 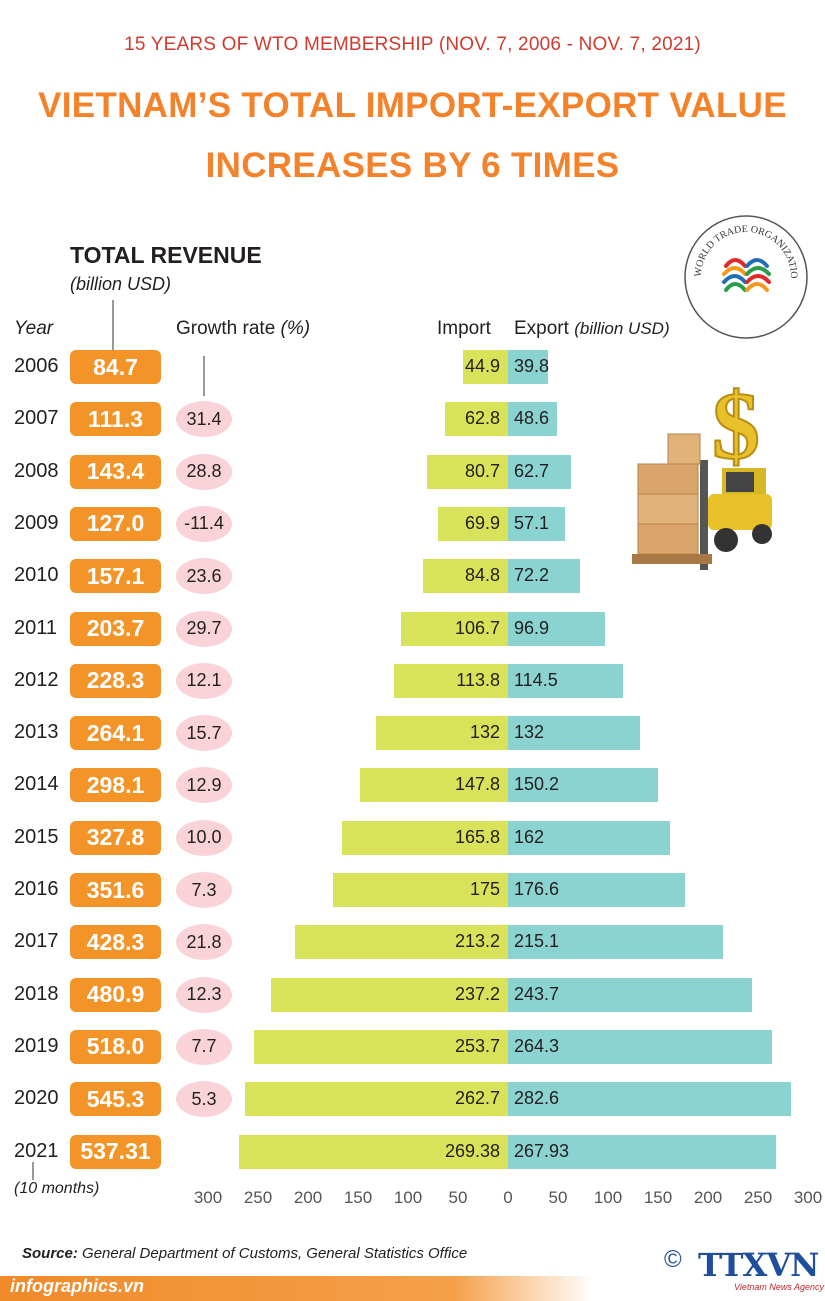 What do you see at coordinates (258, 1197) in the screenshot?
I see `x-tick-label: 250` at bounding box center [258, 1197].